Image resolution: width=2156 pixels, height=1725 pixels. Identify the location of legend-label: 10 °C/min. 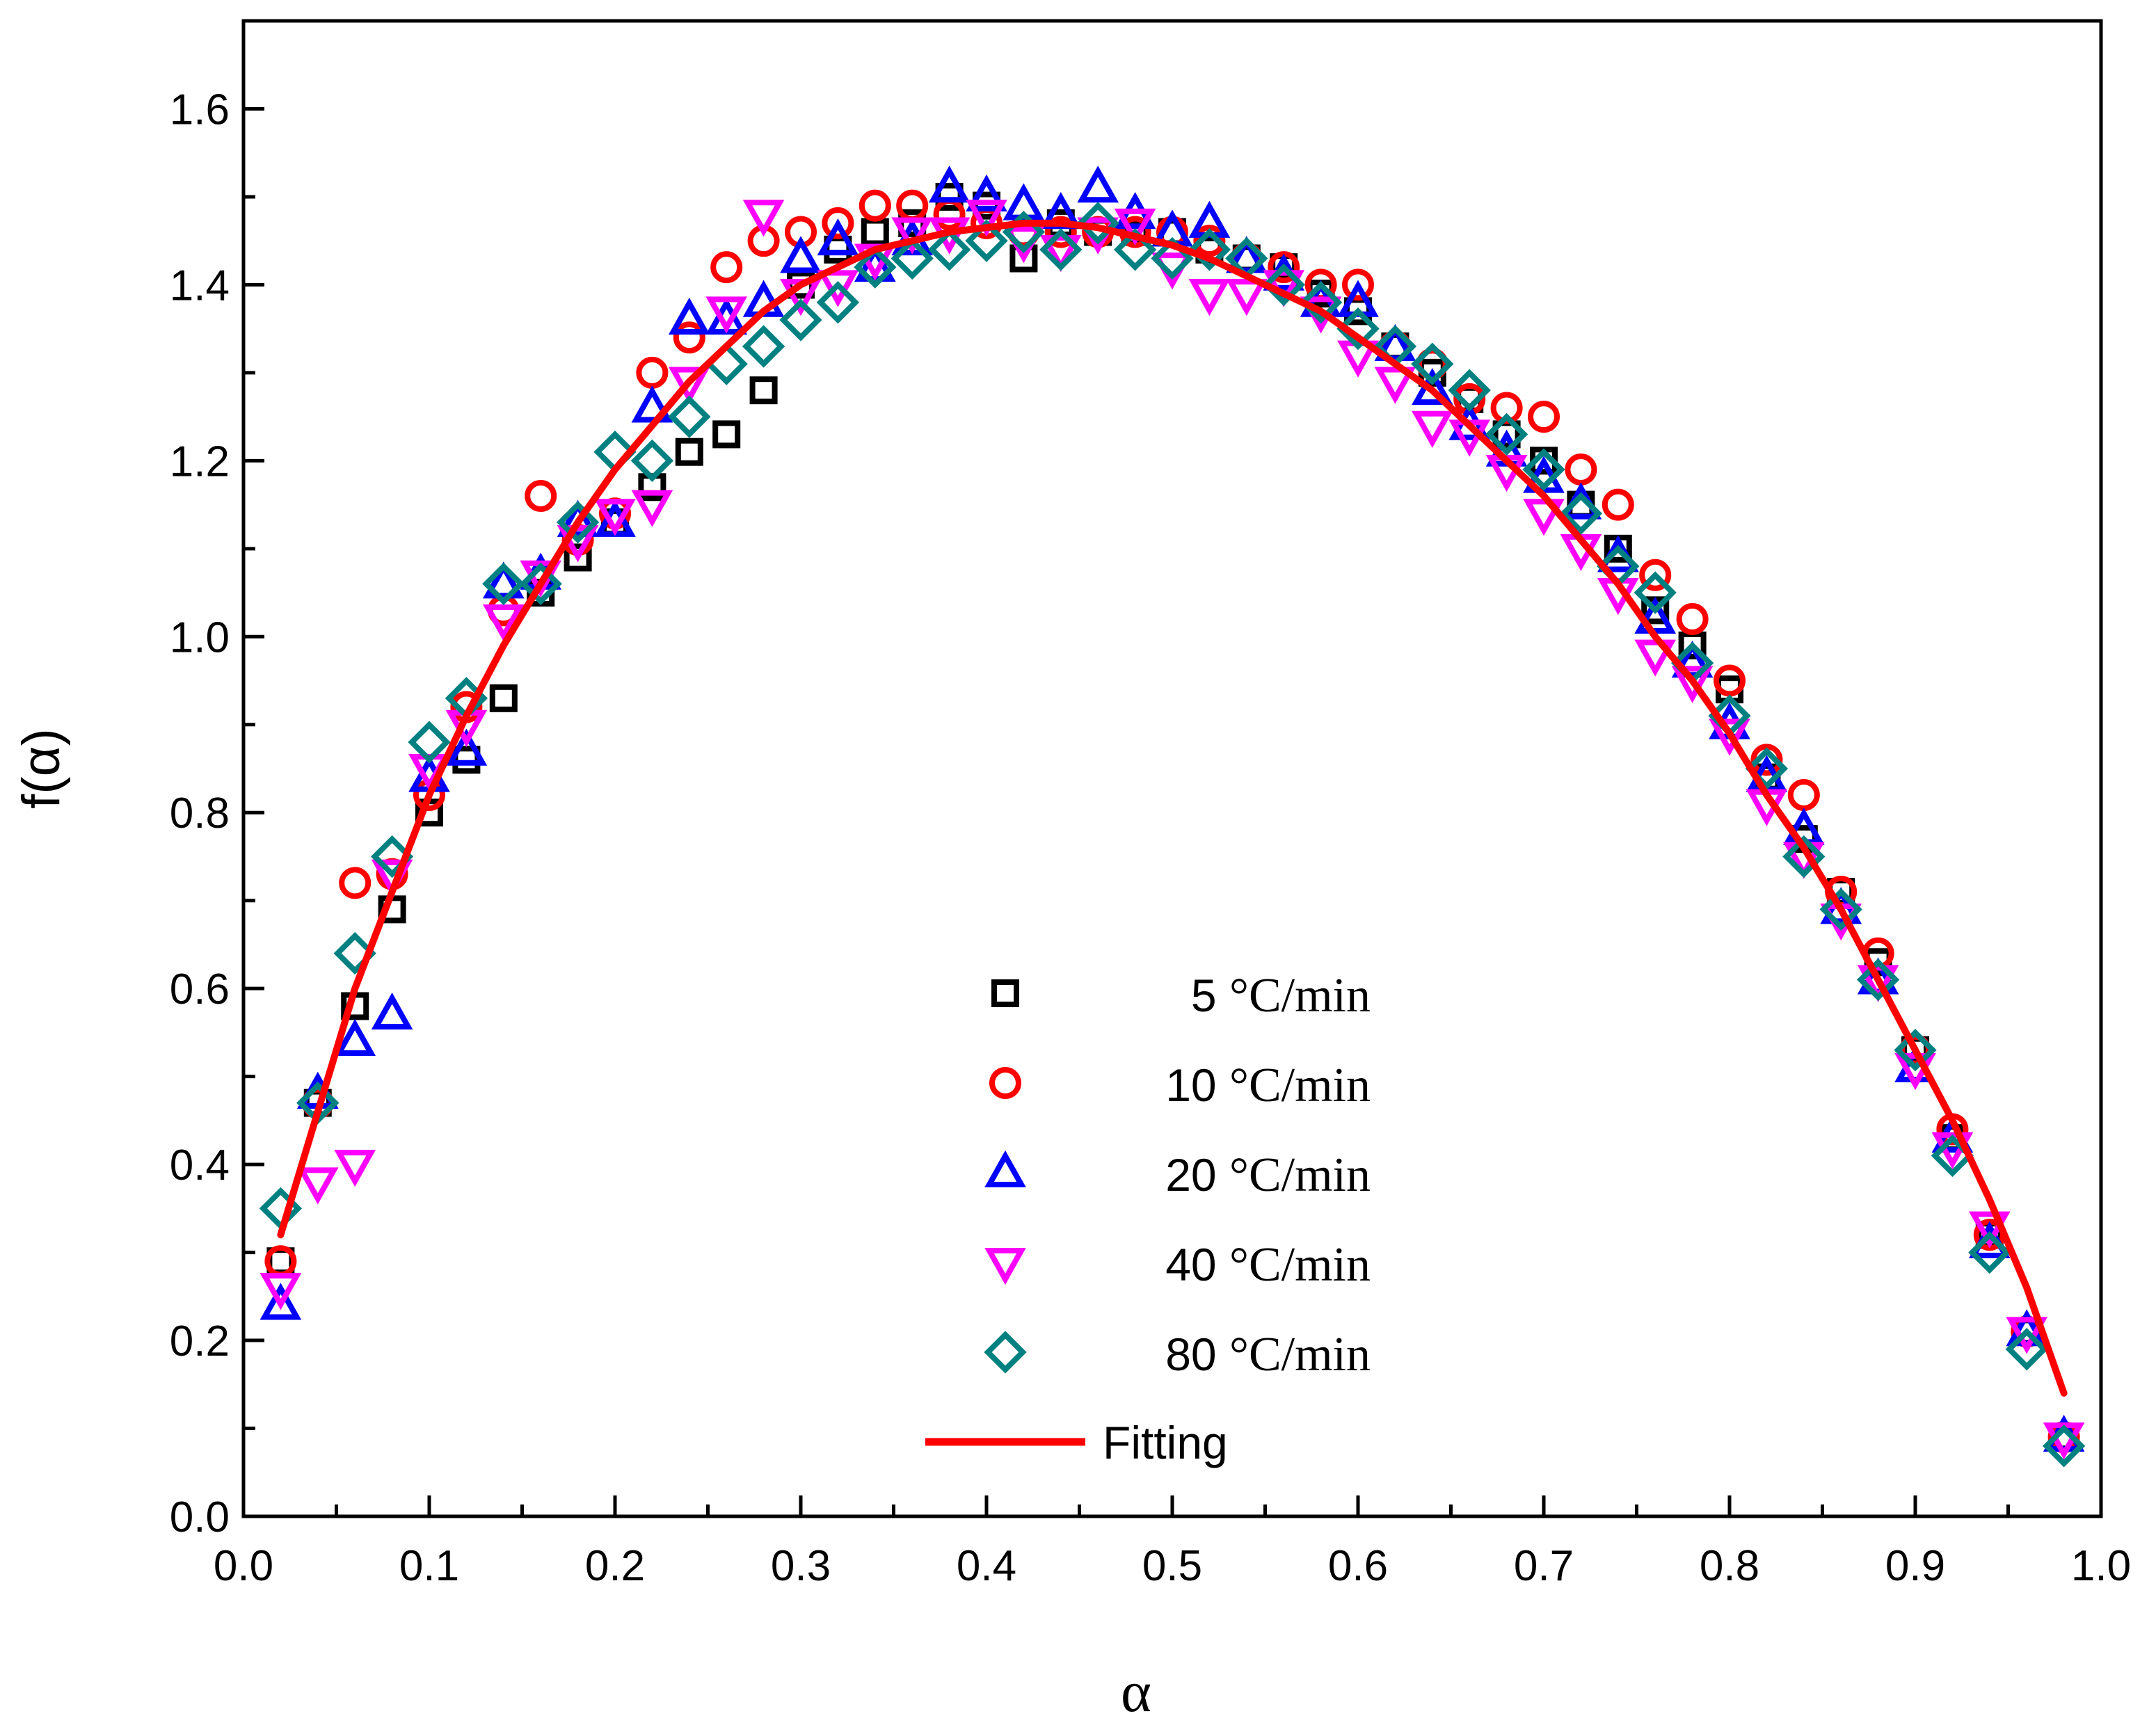
(1268, 1085).